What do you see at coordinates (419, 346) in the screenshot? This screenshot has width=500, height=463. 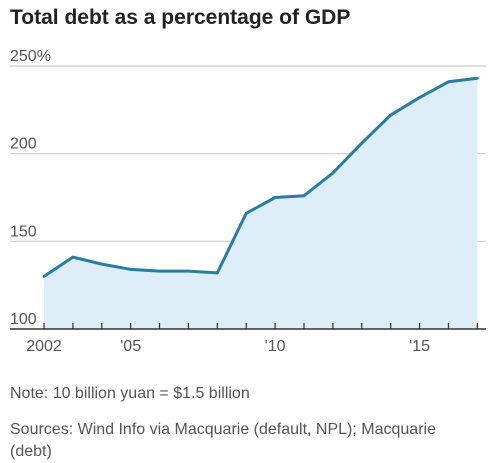 I see `x-tick-label: '15` at bounding box center [419, 346].